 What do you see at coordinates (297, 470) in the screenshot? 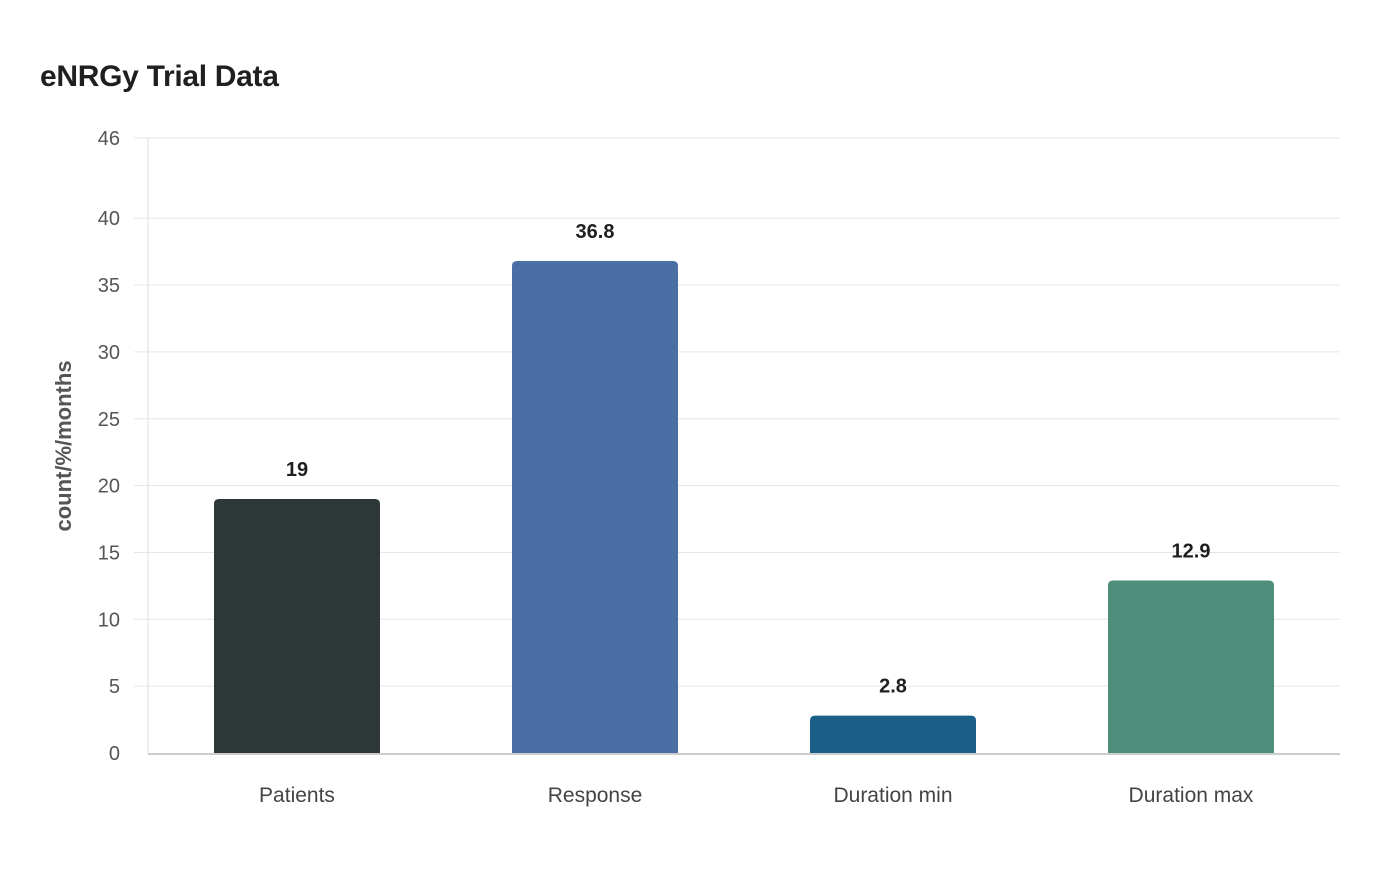
I see `data-label: 19` at bounding box center [297, 470].